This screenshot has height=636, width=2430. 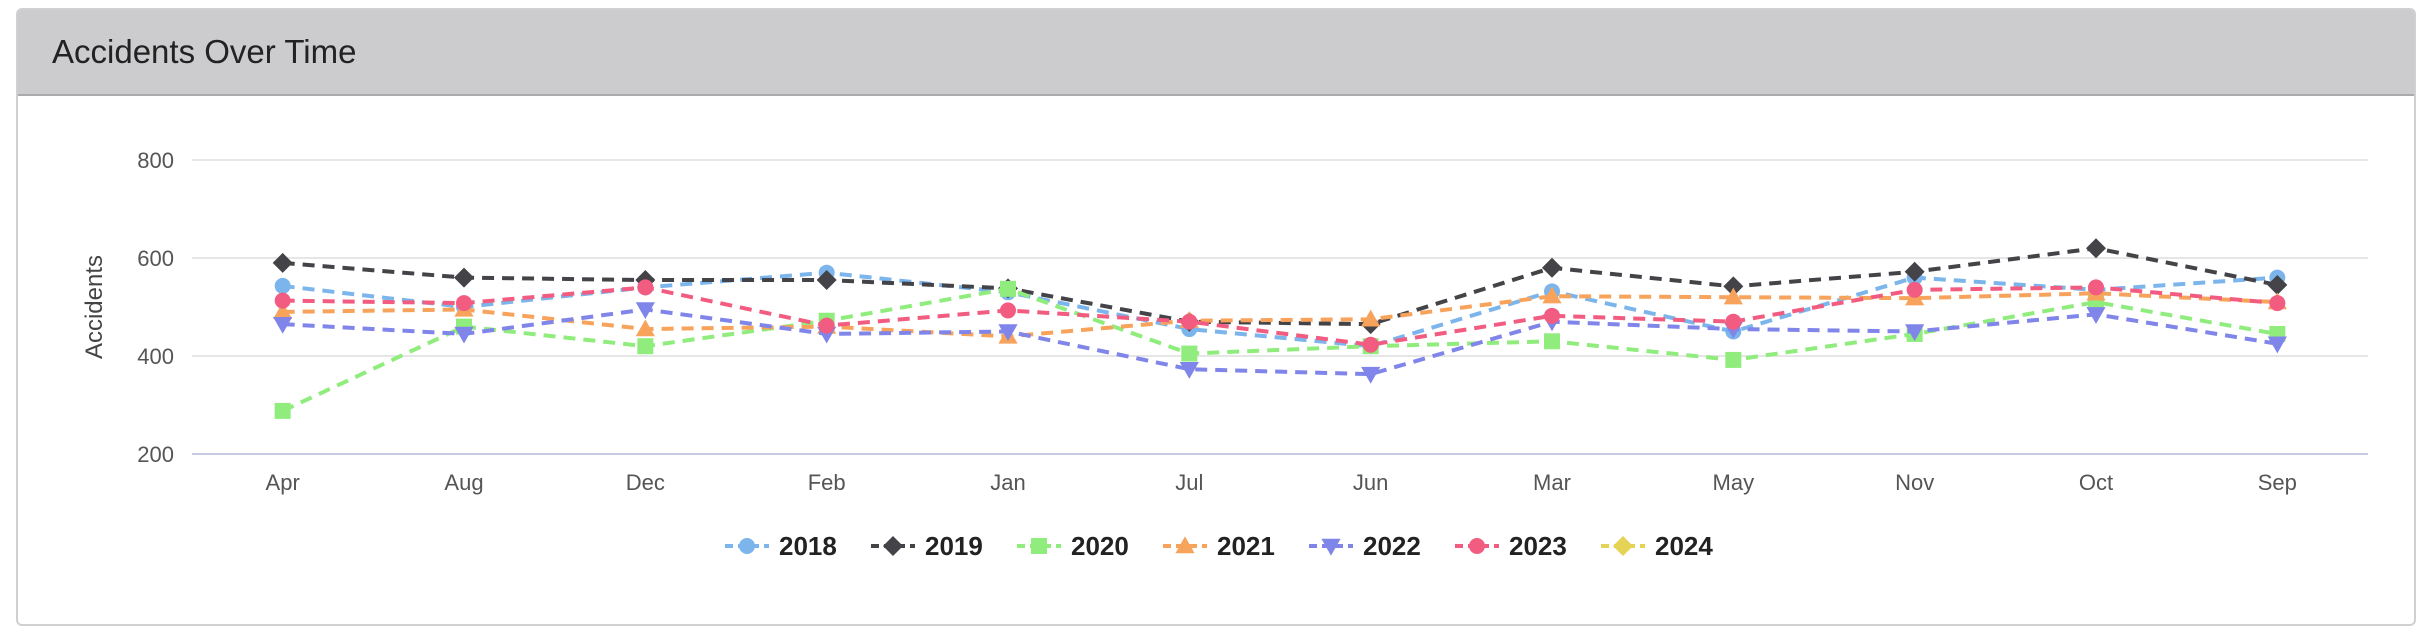 I want to click on panel-title: Accidents Over Time, so click(x=204, y=51).